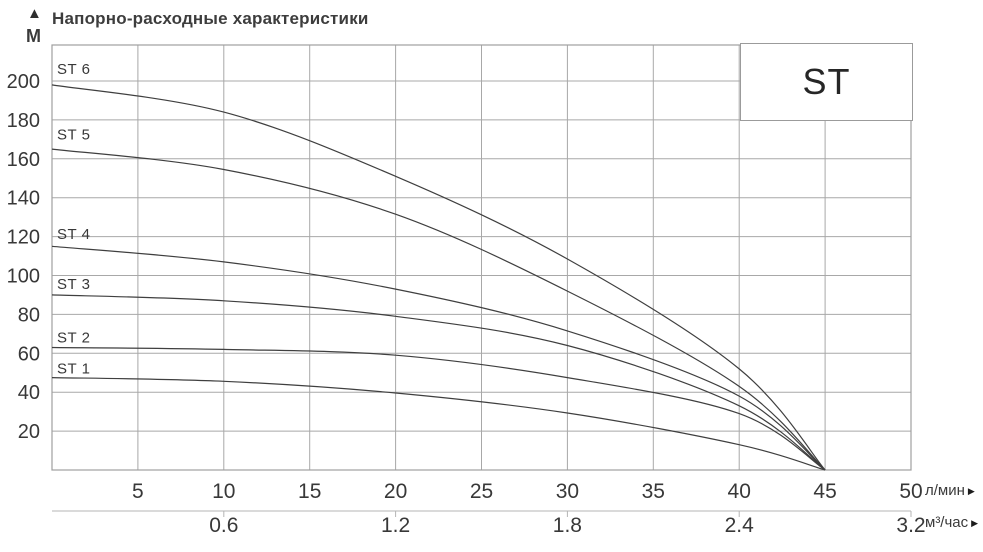  Describe the element at coordinates (33, 36) in the screenshot. I see `y-axis-unit-label: М` at that location.